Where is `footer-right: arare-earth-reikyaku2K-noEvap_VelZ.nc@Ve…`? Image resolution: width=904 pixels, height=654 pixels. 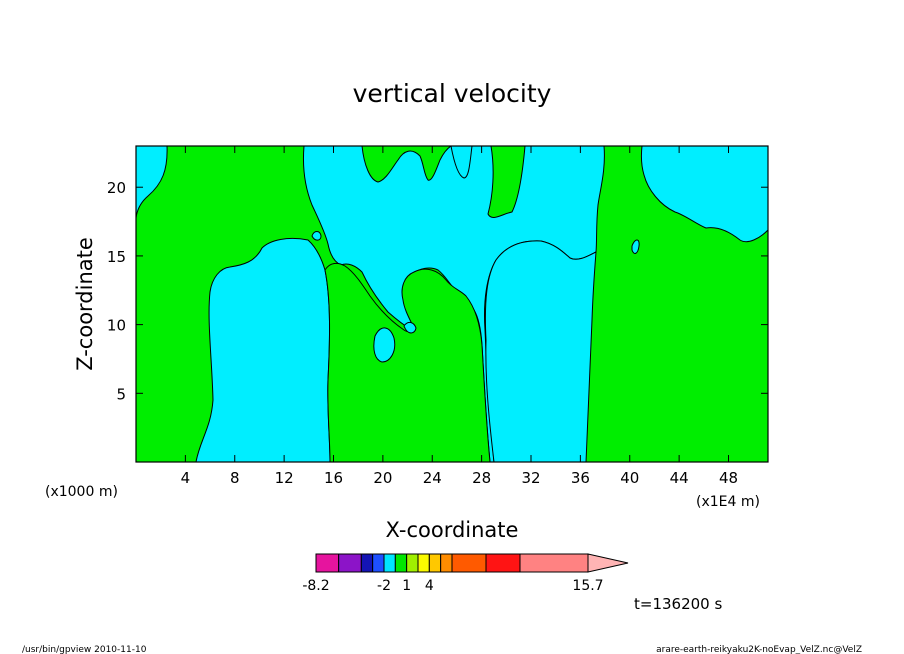 footer-right: arare-earth-reikyaku2K-noEvap_VelZ.nc@Ve… is located at coordinates (759, 649).